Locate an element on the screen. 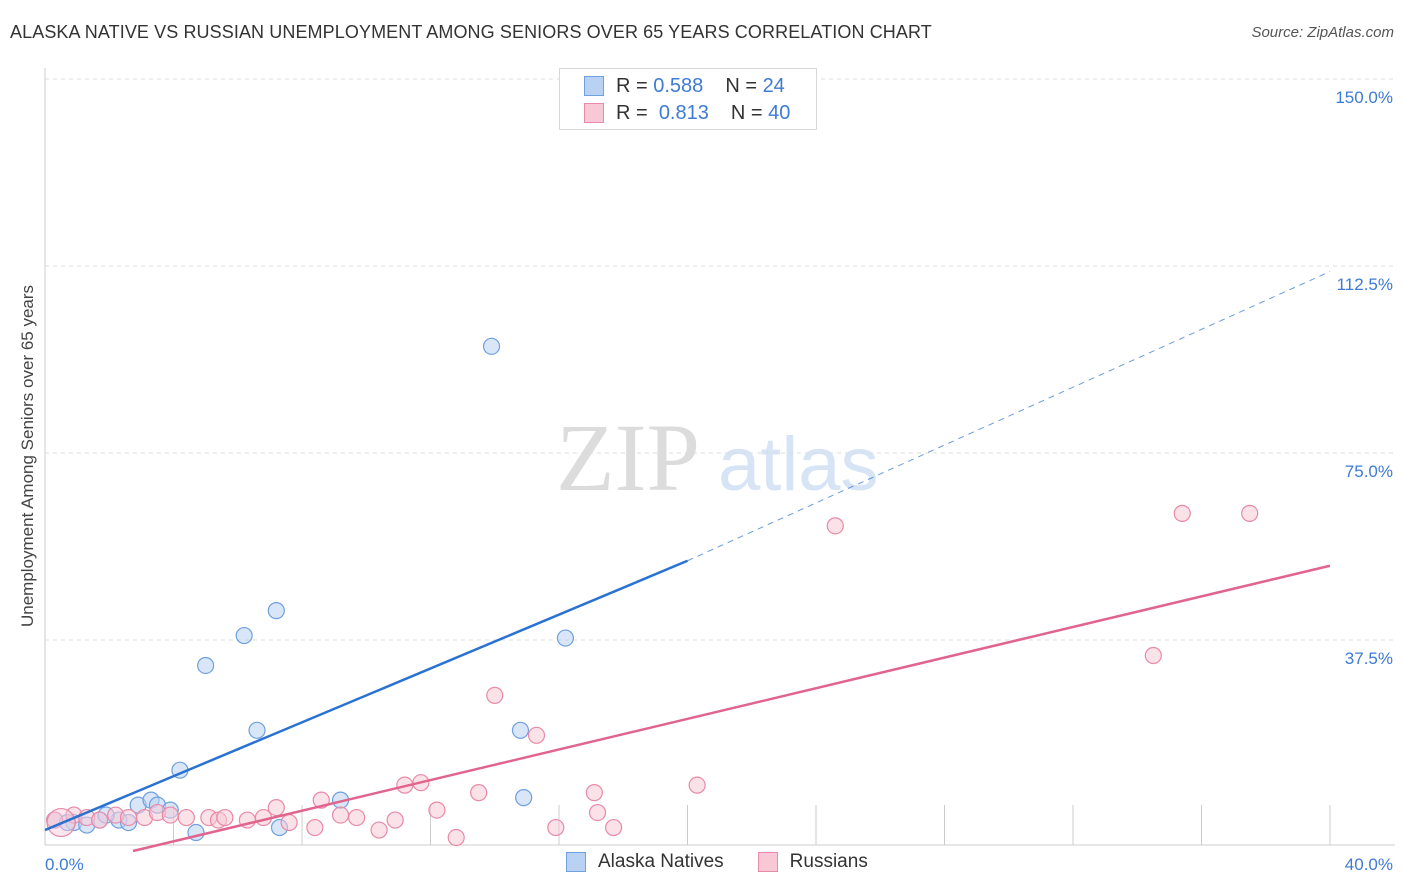  legend-item-russians: Russians is located at coordinates (812, 862).